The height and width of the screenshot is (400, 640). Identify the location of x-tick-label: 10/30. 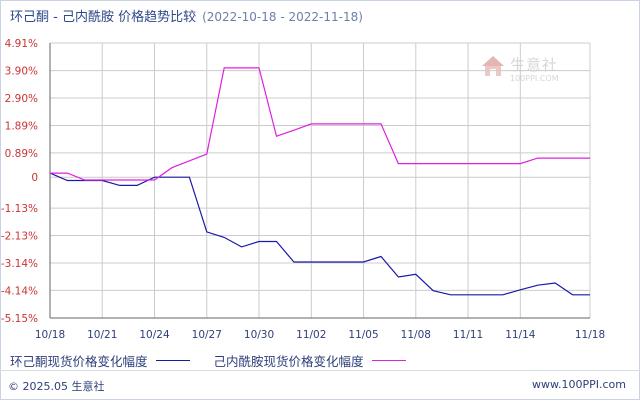
(259, 335).